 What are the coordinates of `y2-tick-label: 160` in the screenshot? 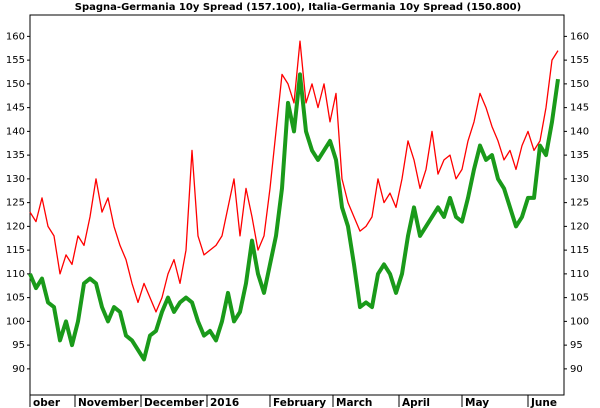 It's located at (579, 36).